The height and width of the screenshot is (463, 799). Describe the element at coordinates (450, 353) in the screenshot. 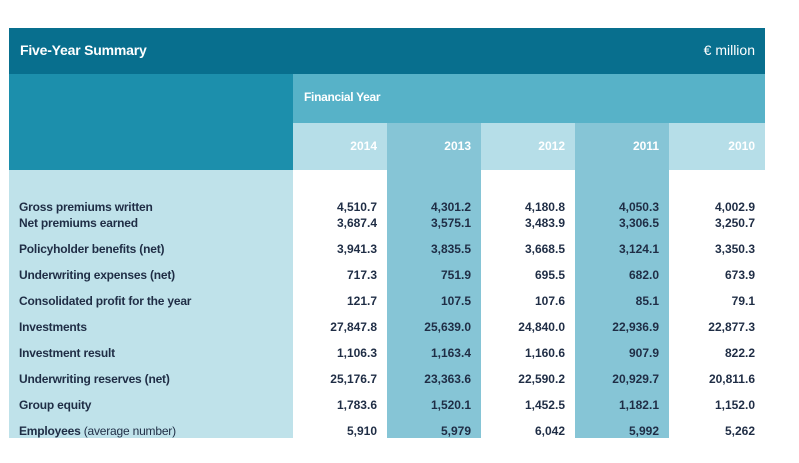

I see `table-cell-2013: 1,163.4` at that location.